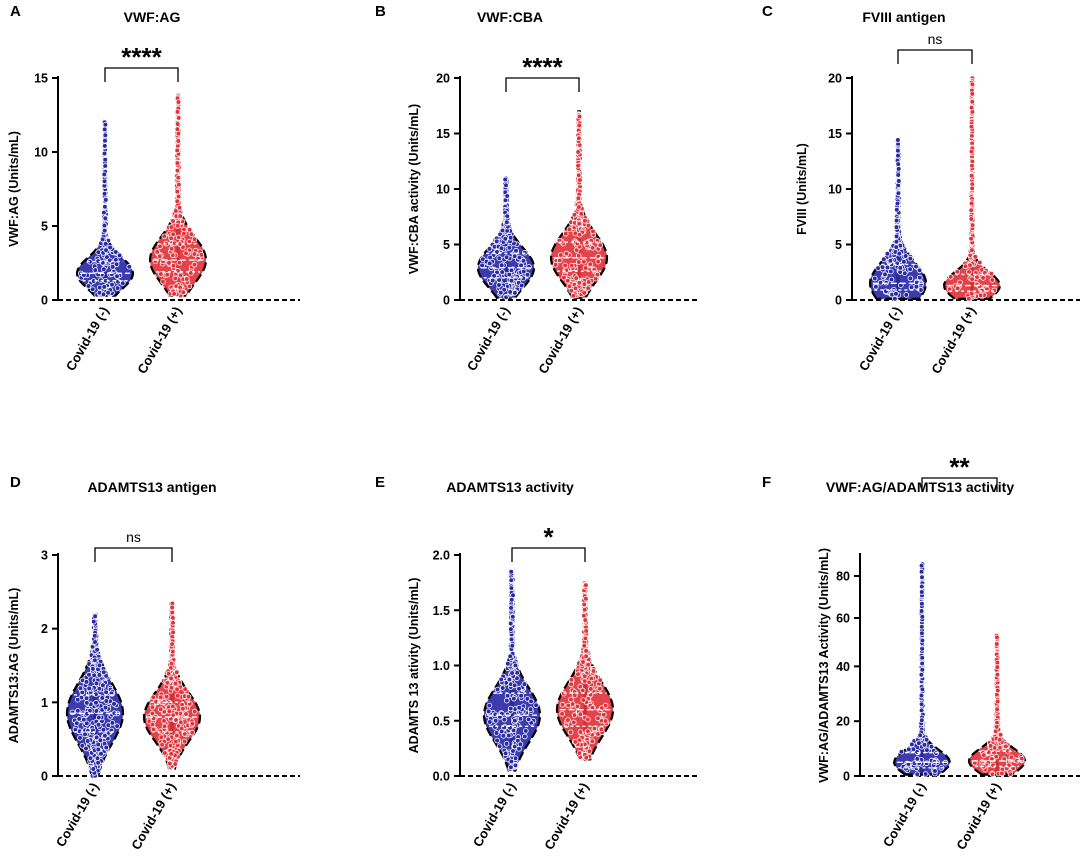 The image size is (1084, 864). I want to click on chart-title: ADAMTS13 activity, so click(510, 487).